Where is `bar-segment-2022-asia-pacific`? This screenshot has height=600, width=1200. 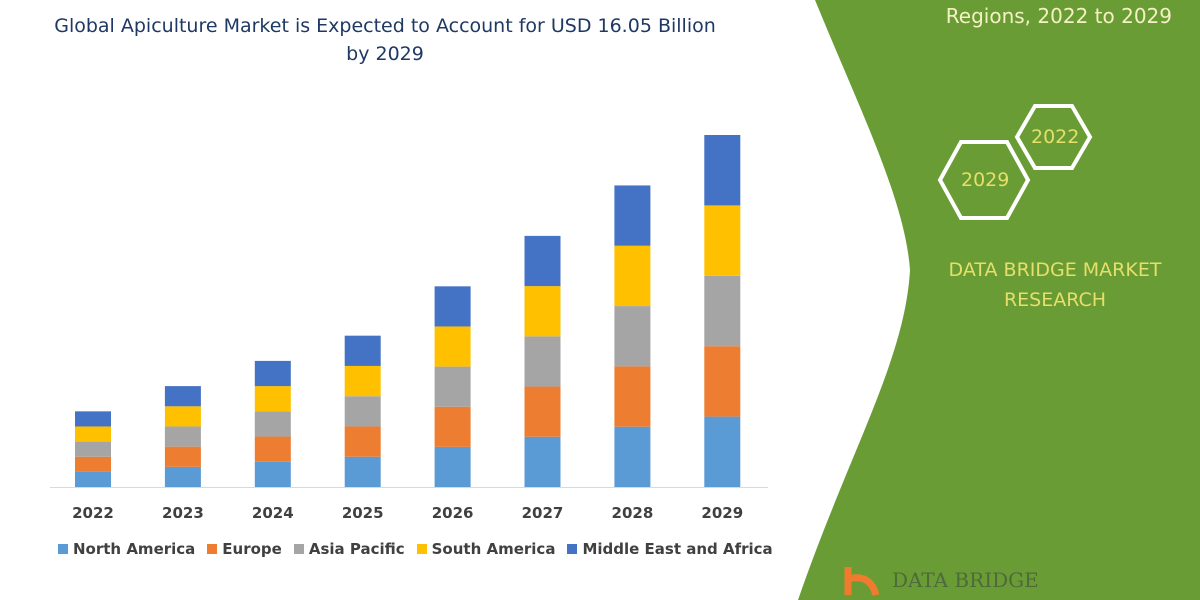 bar-segment-2022-asia-pacific is located at coordinates (93, 449).